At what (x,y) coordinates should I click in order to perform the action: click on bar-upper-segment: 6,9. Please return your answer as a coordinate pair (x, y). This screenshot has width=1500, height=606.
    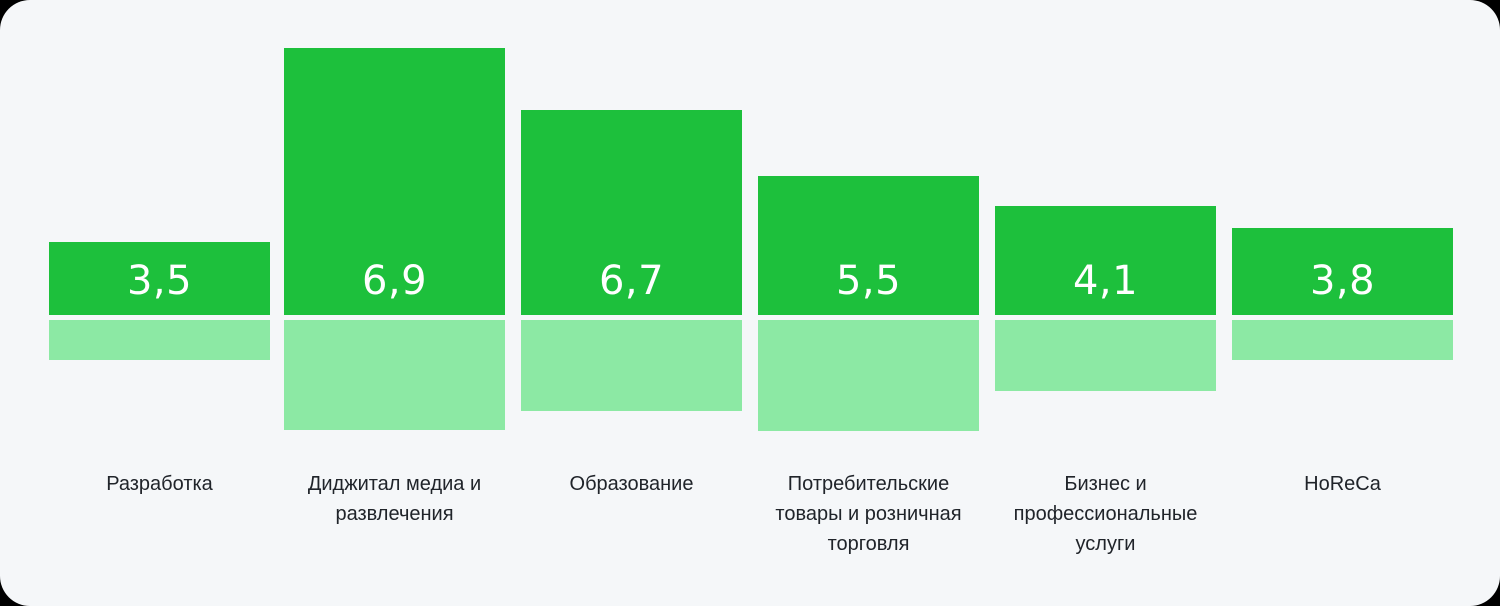
    Looking at the image, I should click on (394, 181).